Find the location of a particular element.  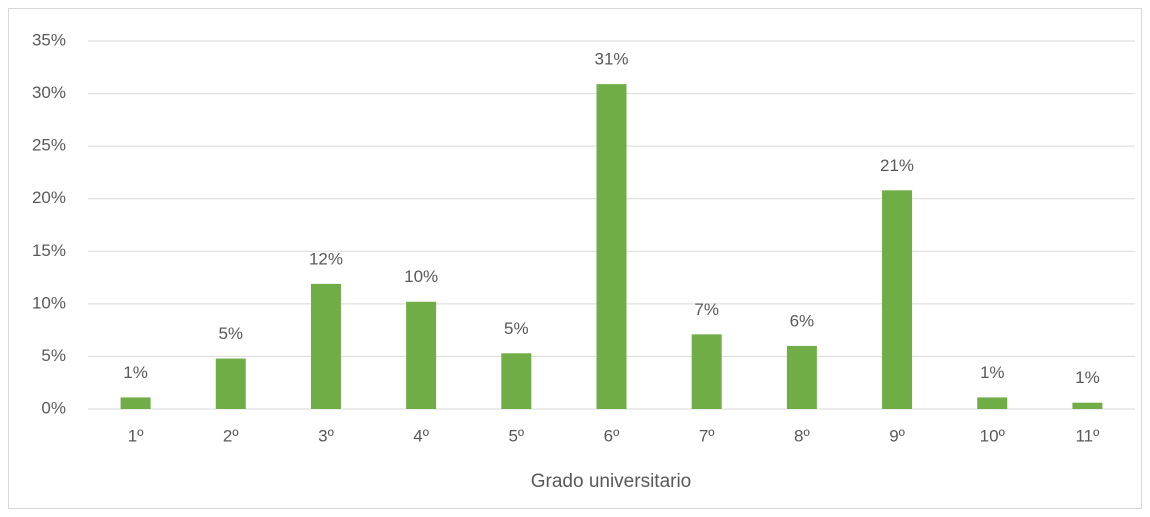

y-tick-label: 0% is located at coordinates (53, 407).